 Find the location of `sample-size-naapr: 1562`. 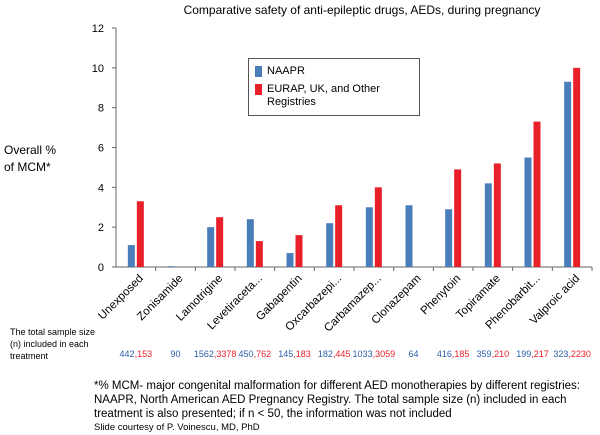

sample-size-naapr: 1562 is located at coordinates (204, 354).